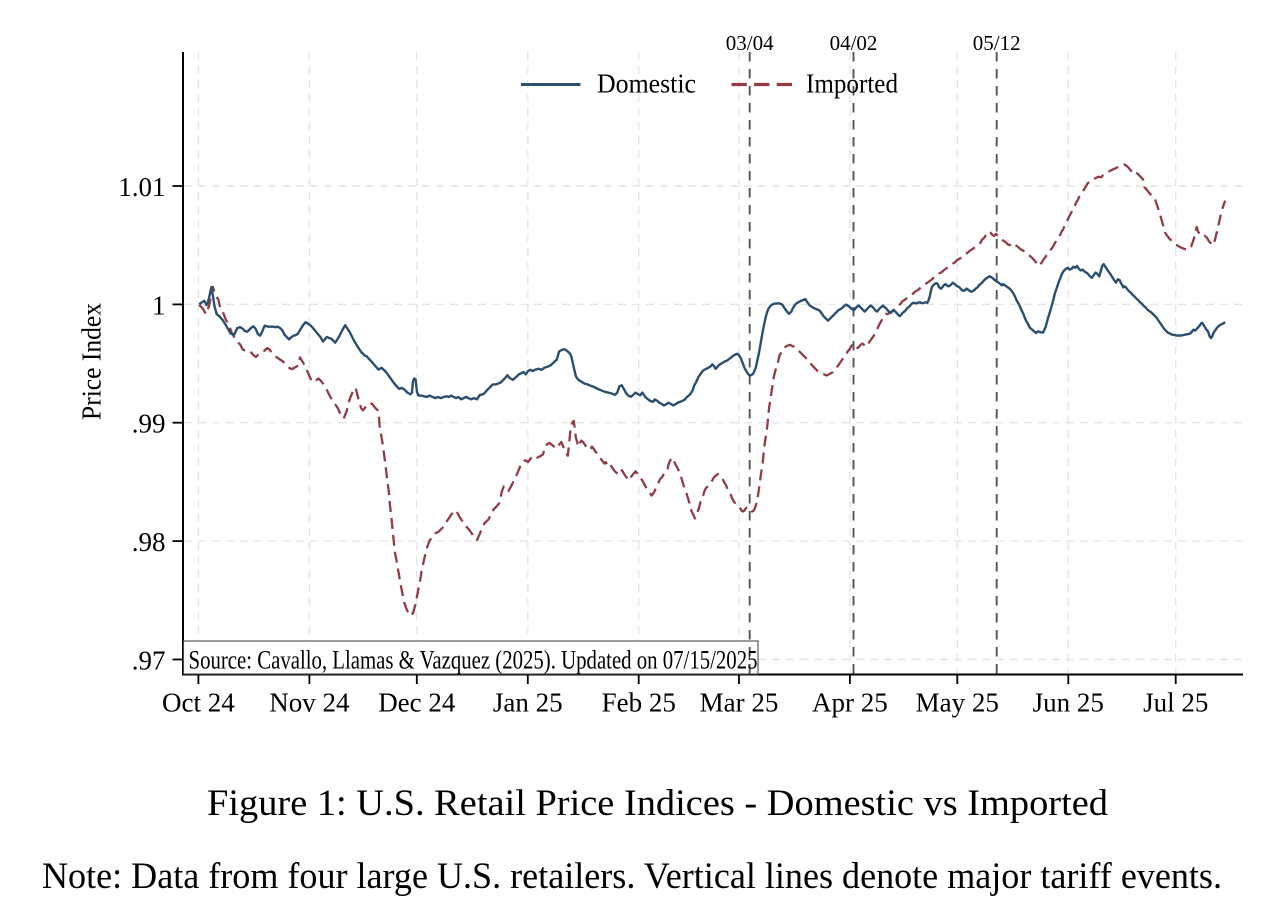 Image resolution: width=1280 pixels, height=923 pixels. Describe the element at coordinates (417, 703) in the screenshot. I see `svg-text: Dec 24` at that location.